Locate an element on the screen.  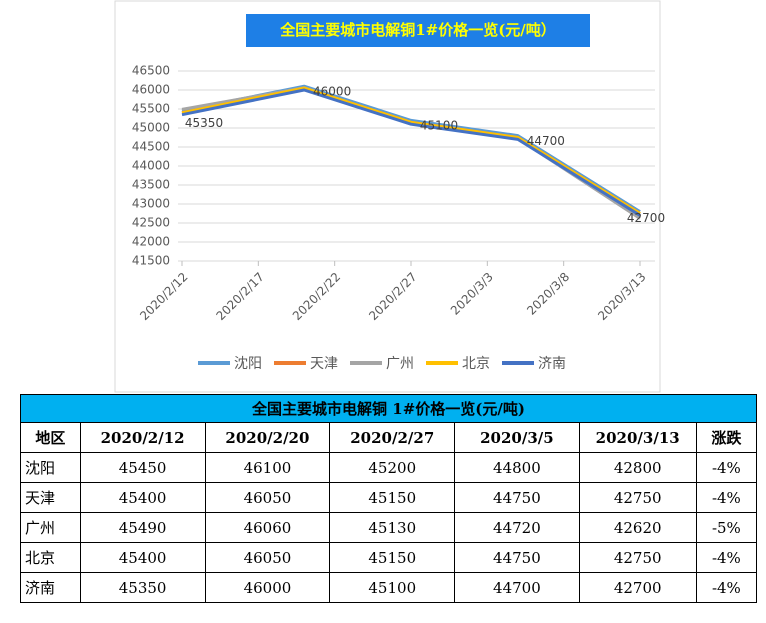
y-tick-label: 44000 is located at coordinates (151, 166).